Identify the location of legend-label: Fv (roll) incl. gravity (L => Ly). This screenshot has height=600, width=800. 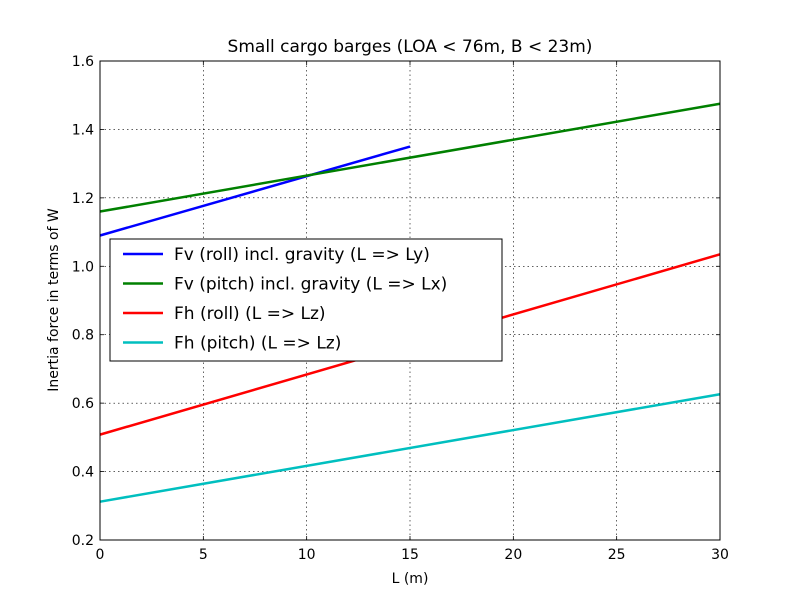
(302, 255).